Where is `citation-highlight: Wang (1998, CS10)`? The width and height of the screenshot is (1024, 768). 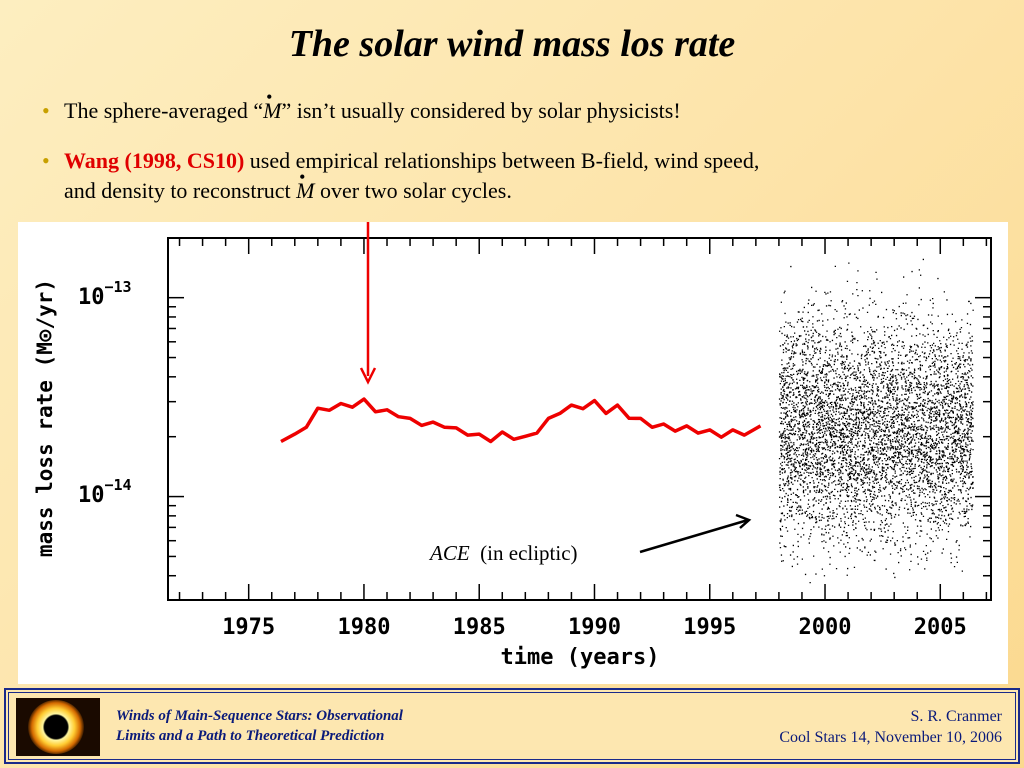
citation-highlight: Wang (1998, CS10) is located at coordinates (154, 160).